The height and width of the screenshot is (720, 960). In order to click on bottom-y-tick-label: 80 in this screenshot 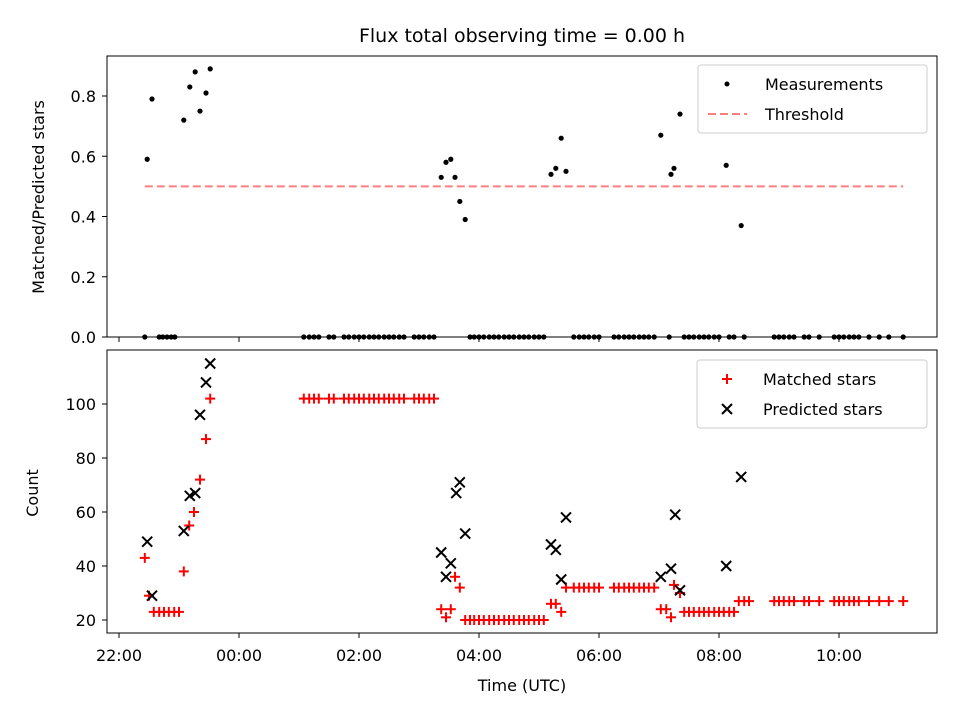, I will do `click(86, 458)`.